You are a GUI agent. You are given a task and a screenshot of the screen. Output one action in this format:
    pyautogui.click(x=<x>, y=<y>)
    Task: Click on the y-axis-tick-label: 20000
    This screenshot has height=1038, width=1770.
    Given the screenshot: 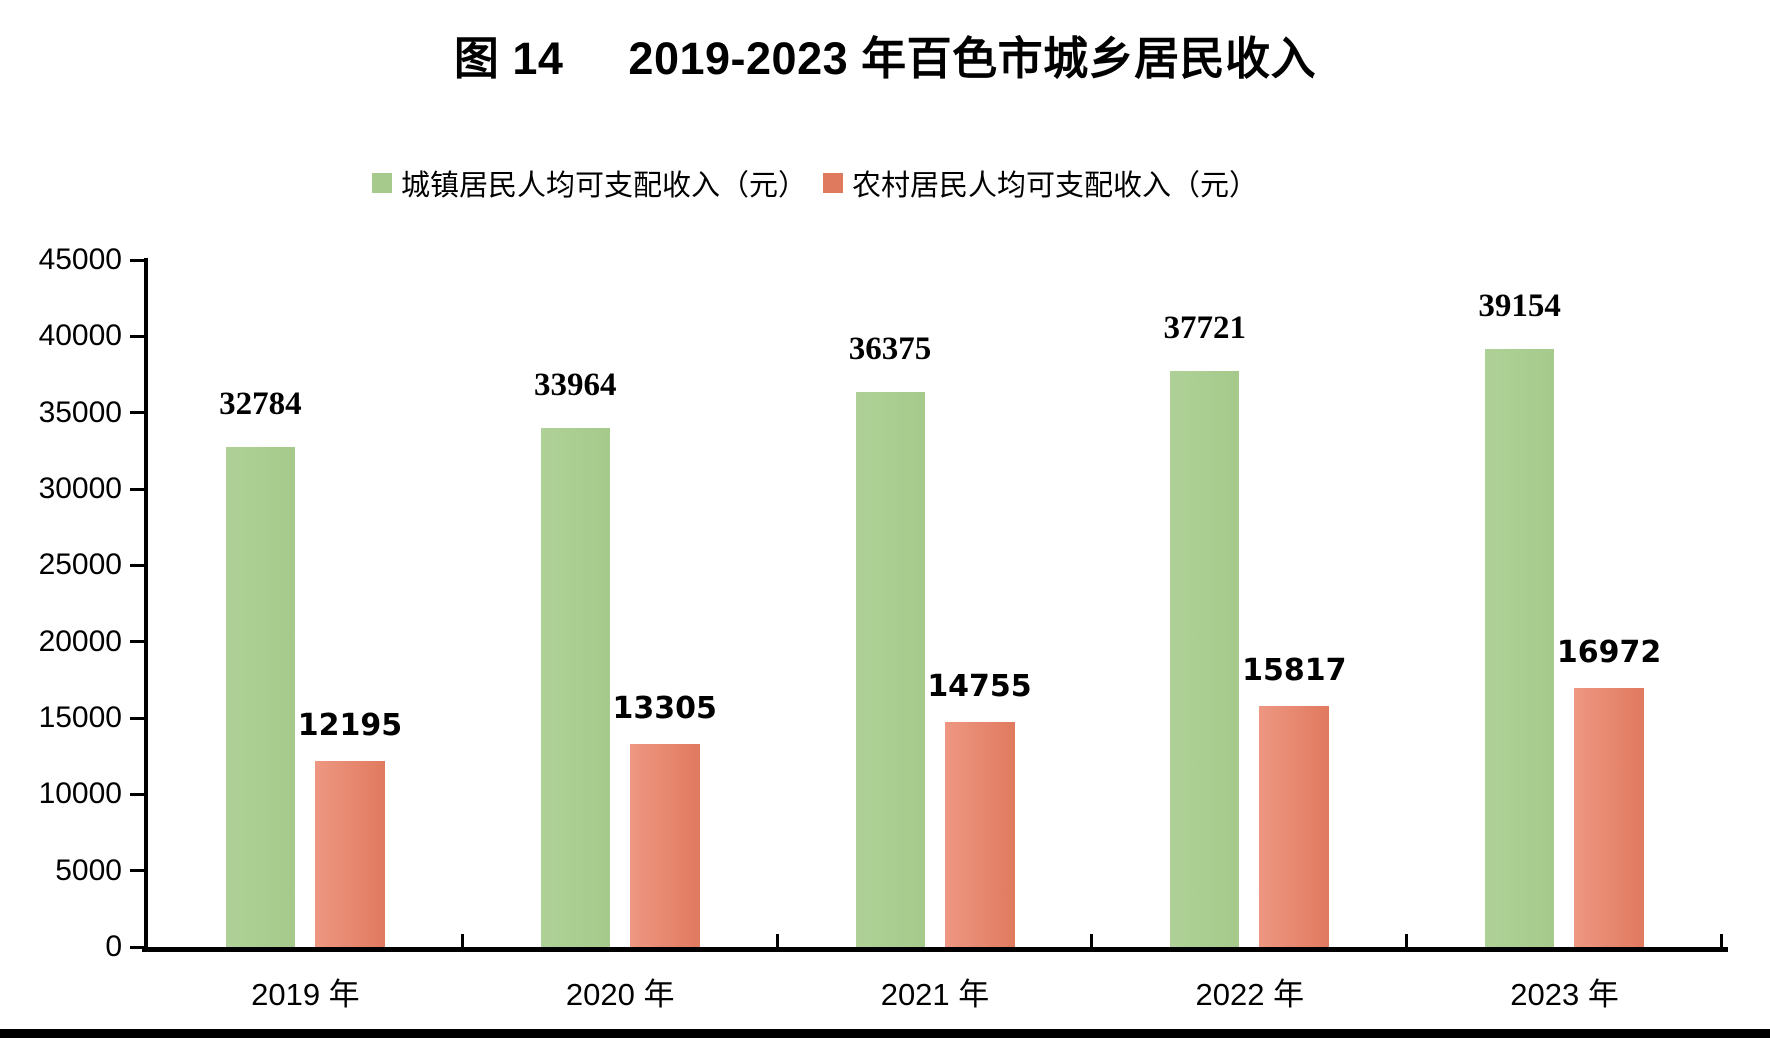 What is the action you would take?
    pyautogui.click(x=80, y=641)
    